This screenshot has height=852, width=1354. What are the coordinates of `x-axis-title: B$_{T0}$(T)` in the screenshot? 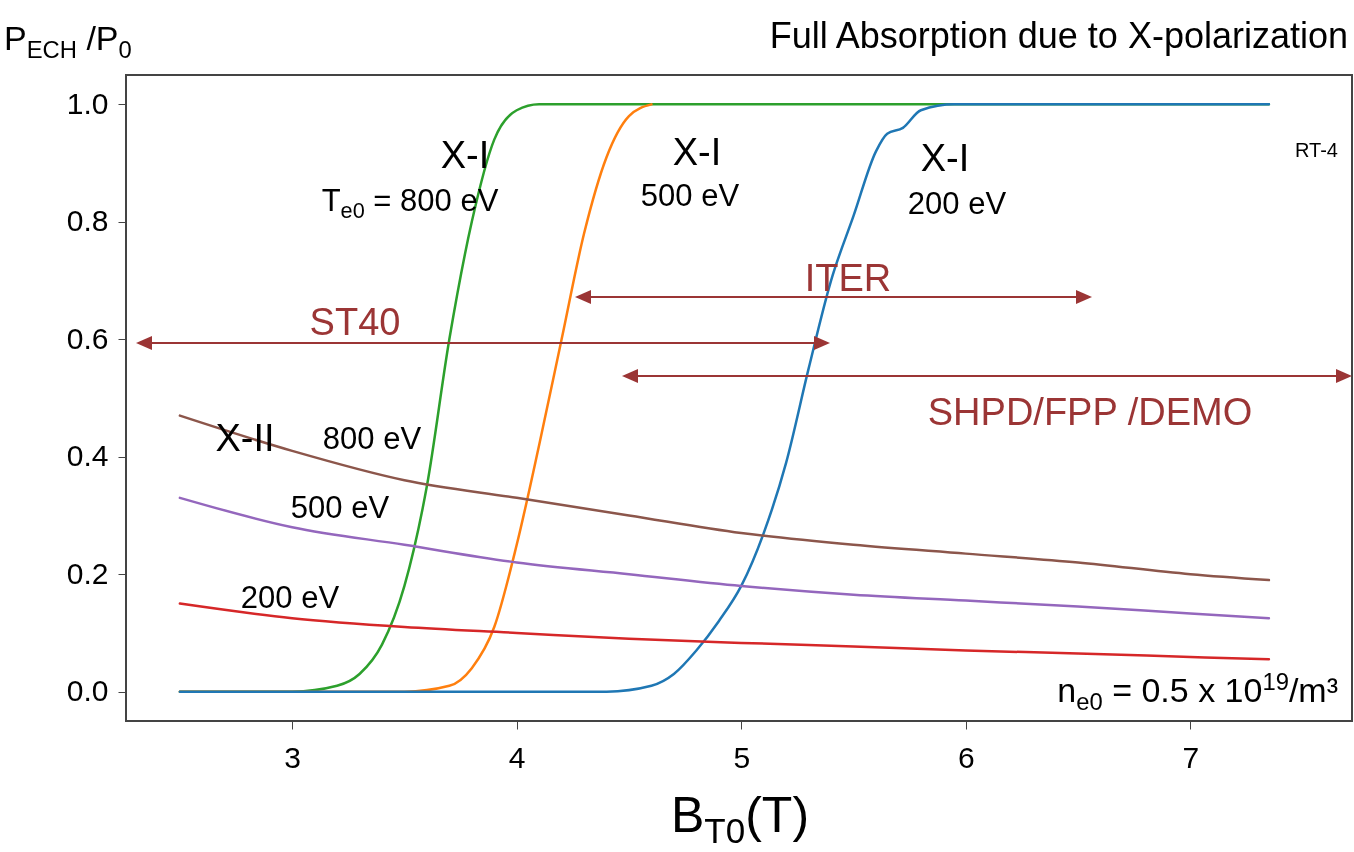 It's located at (740, 818).